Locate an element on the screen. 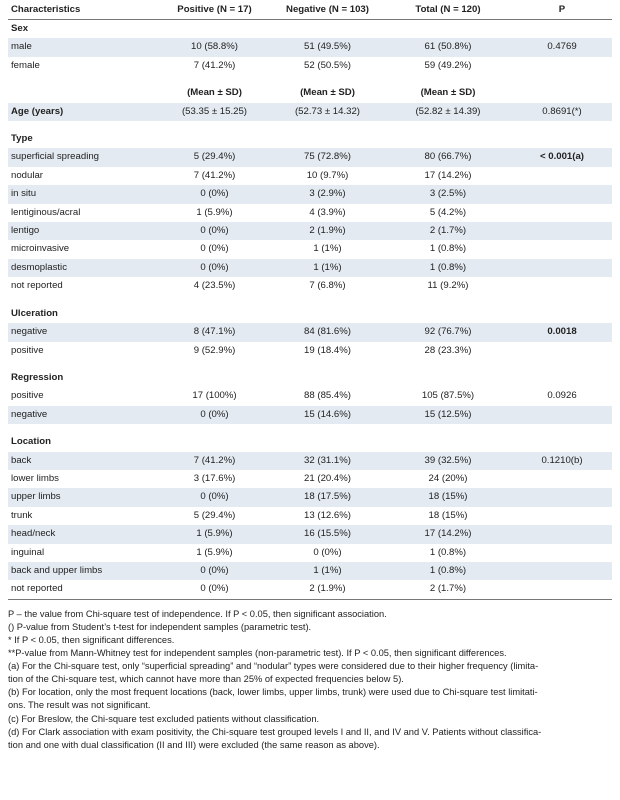 This screenshot has width=620, height=800. cell-positive: 8 (47.1%) is located at coordinates (214, 332).